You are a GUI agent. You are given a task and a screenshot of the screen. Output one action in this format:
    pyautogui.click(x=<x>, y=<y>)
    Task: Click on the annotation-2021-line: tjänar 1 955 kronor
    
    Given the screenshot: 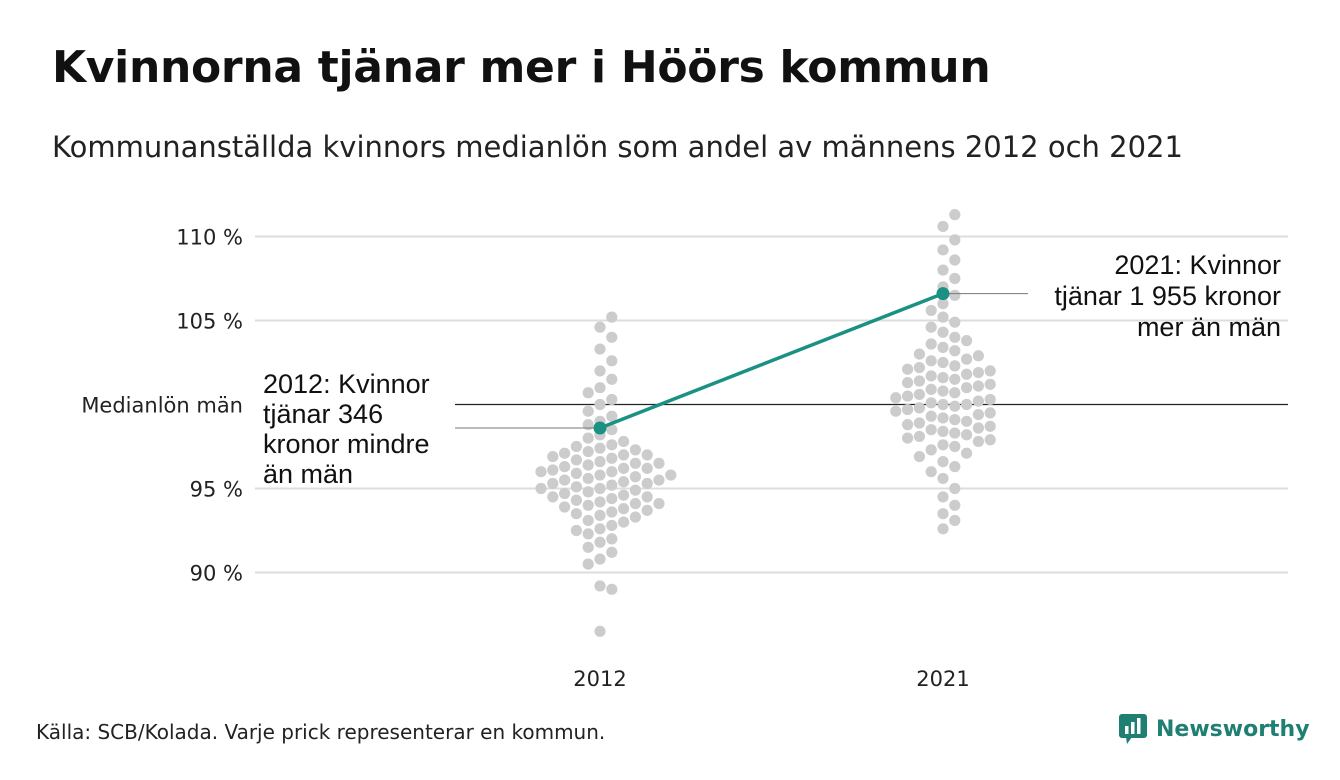 What is the action you would take?
    pyautogui.click(x=1167, y=296)
    